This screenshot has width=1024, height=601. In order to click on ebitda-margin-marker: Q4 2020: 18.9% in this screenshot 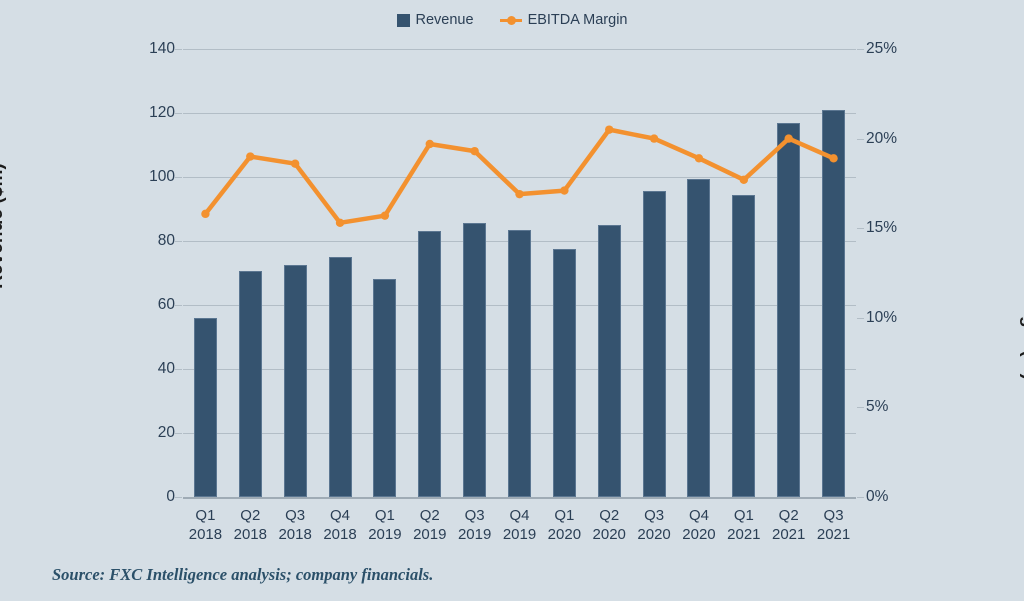, I will do `click(699, 158)`.